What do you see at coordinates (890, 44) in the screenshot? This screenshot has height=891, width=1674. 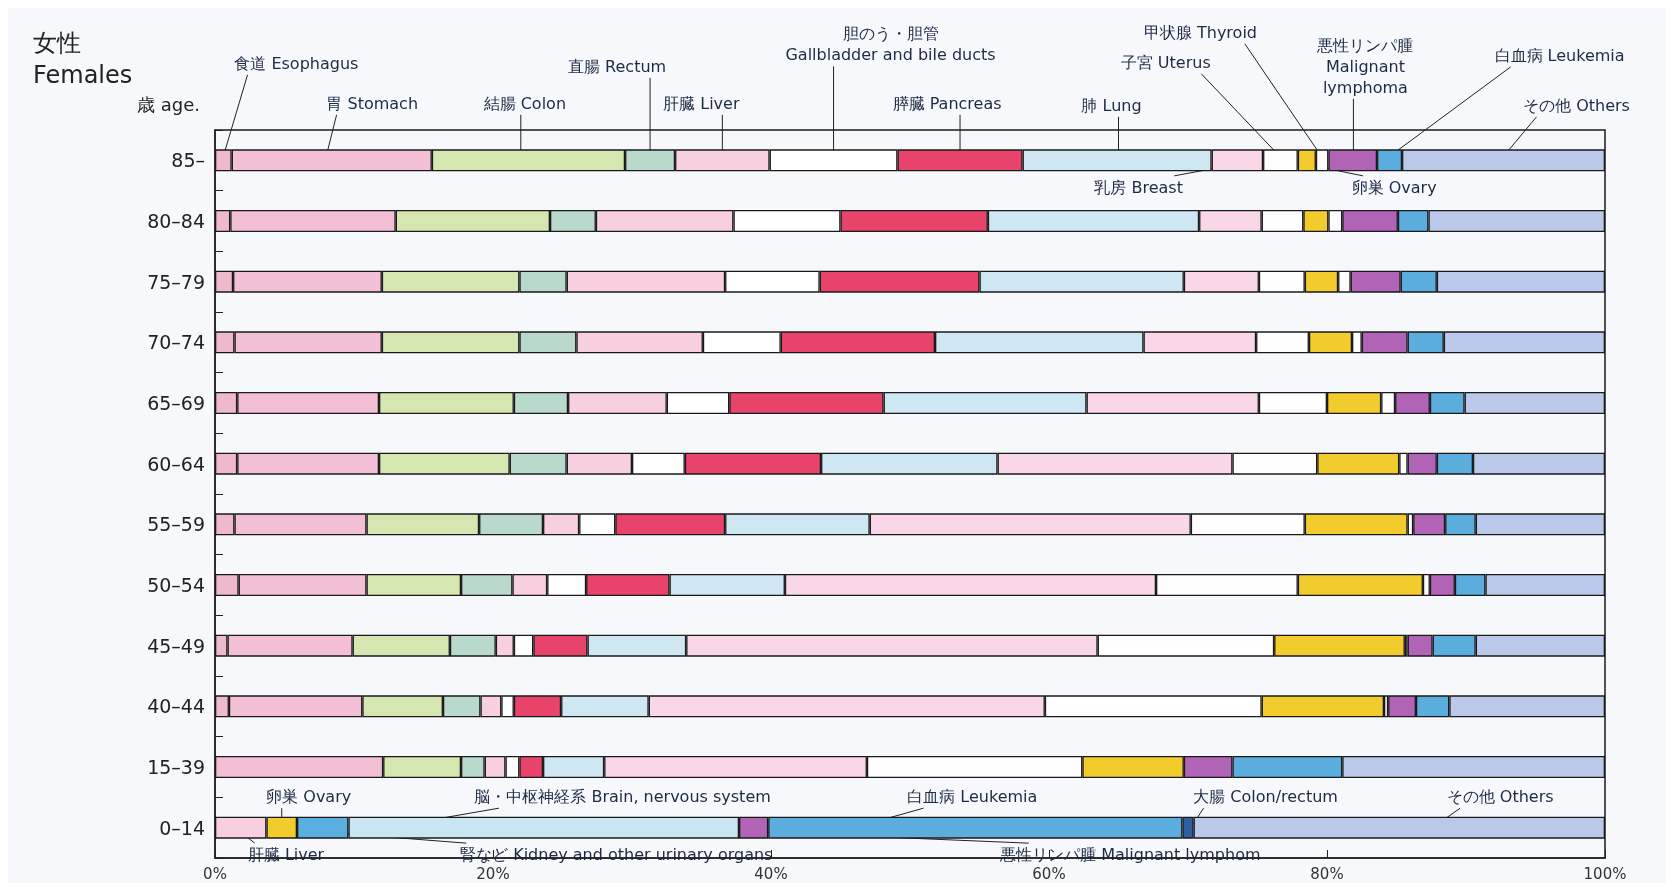 I see `text: 胆のう・胆管 Gallbladder and bile ducts` at bounding box center [890, 44].